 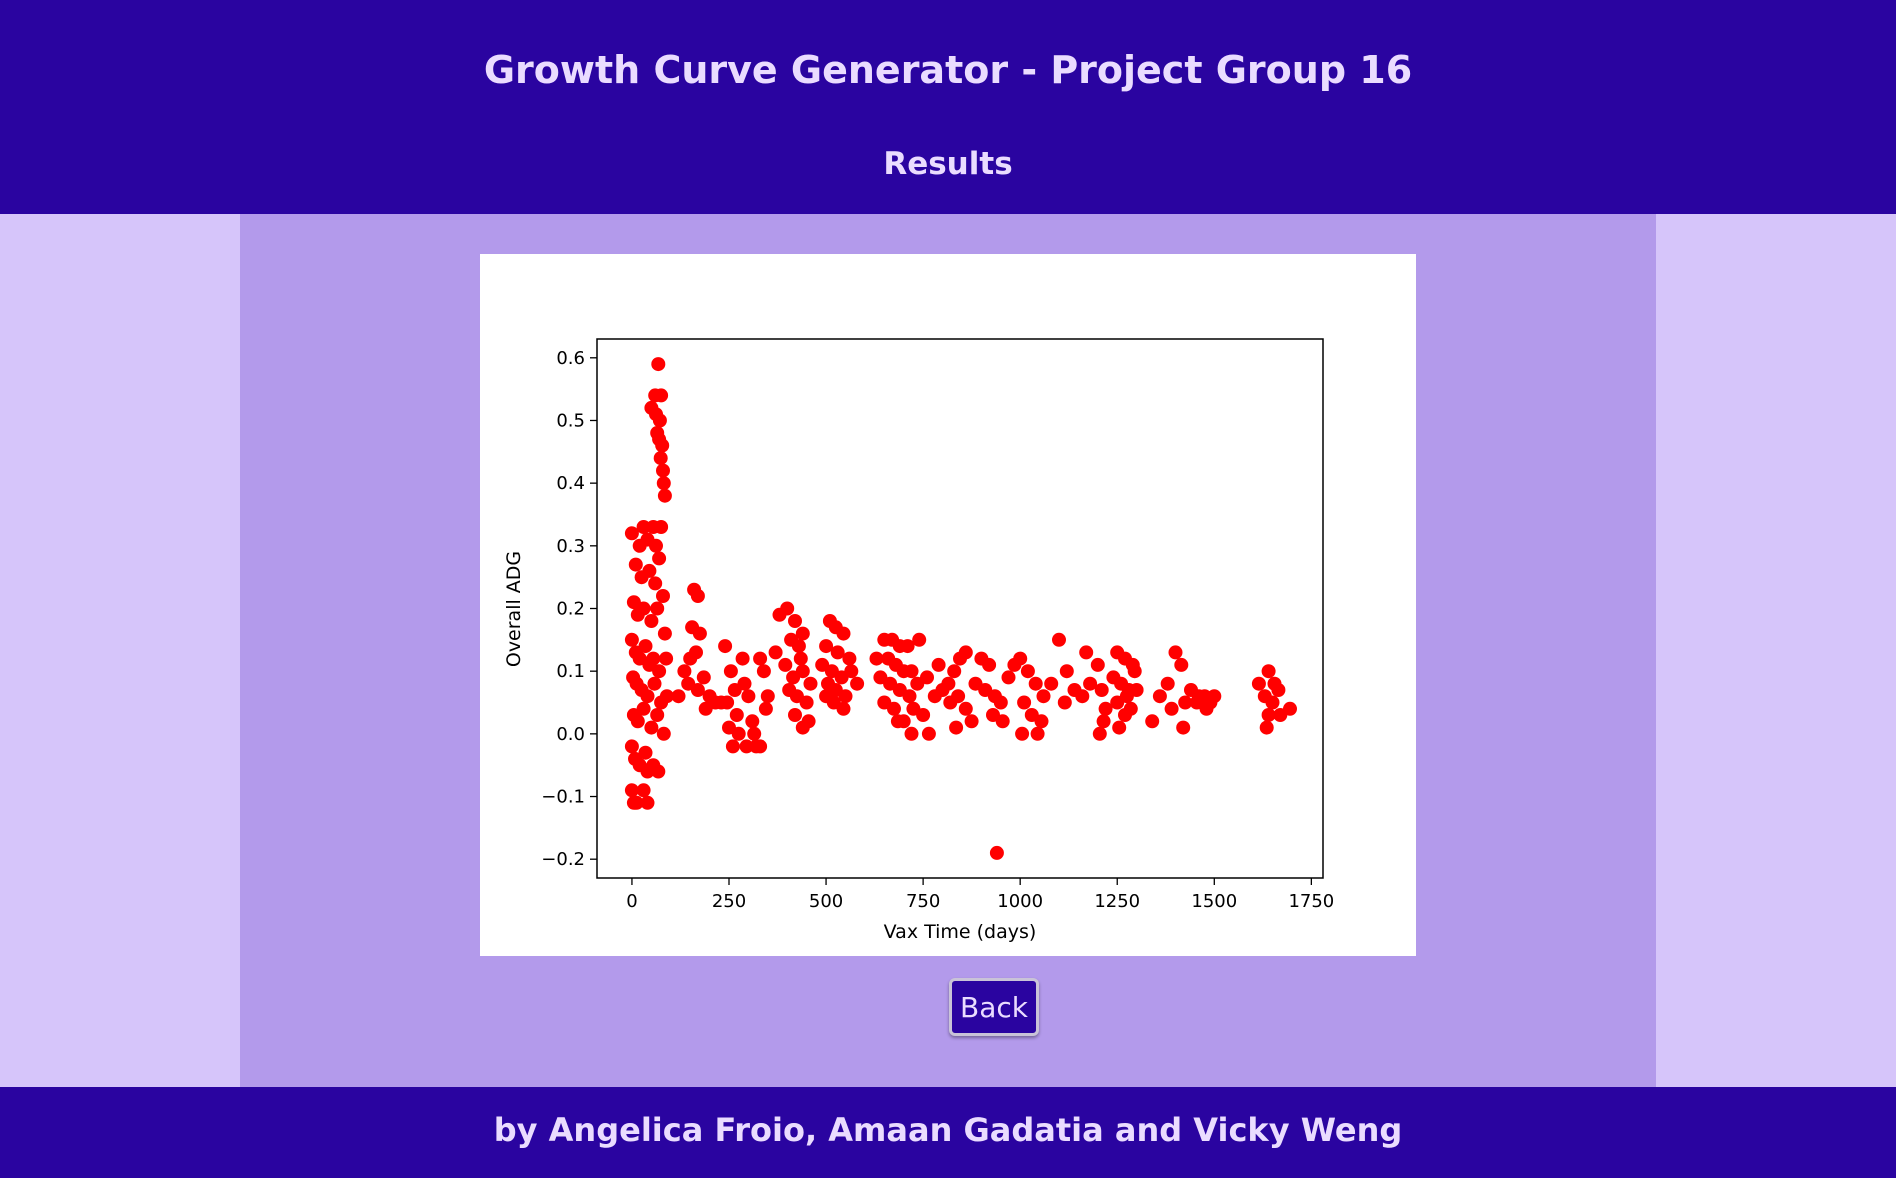 I want to click on x-axis-label: Vax Time (days), so click(x=960, y=932).